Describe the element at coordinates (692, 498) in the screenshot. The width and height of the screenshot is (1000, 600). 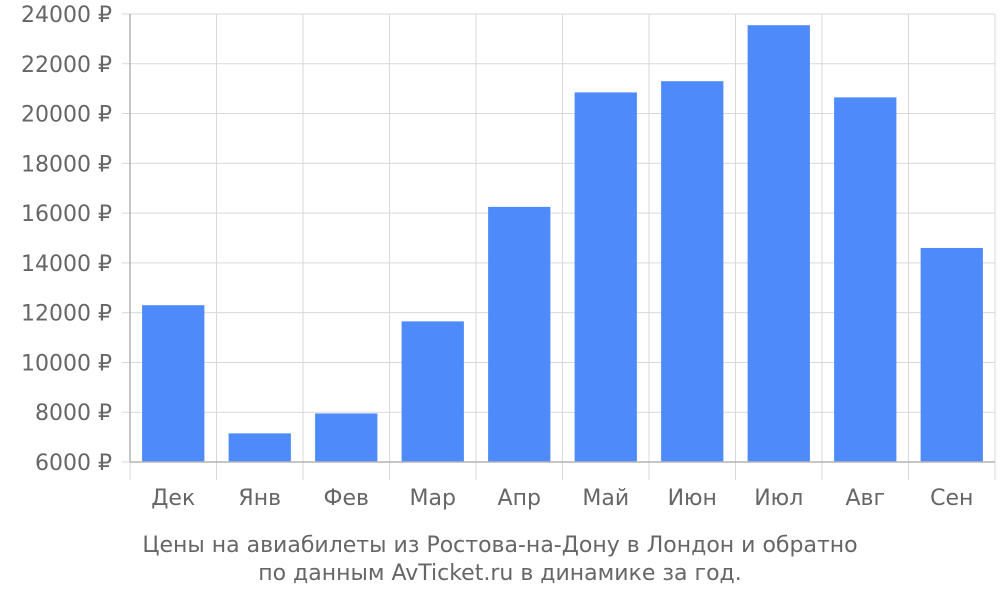
I see `x-tick-label: Июн` at that location.